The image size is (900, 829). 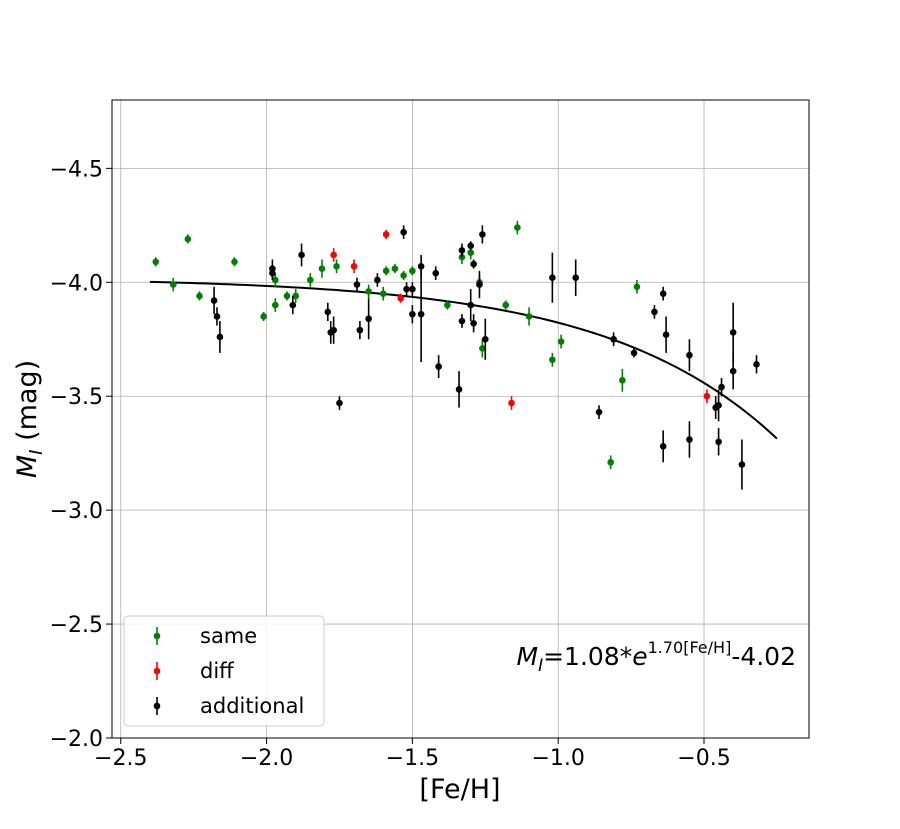 I want to click on y-tick-label: −4.0, so click(x=76, y=283).